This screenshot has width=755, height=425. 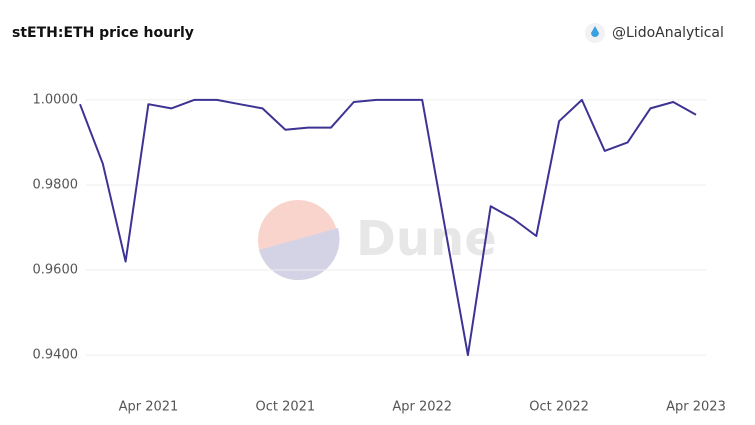 What do you see at coordinates (422, 407) in the screenshot?
I see `x-tick-label: Apr 2022` at bounding box center [422, 407].